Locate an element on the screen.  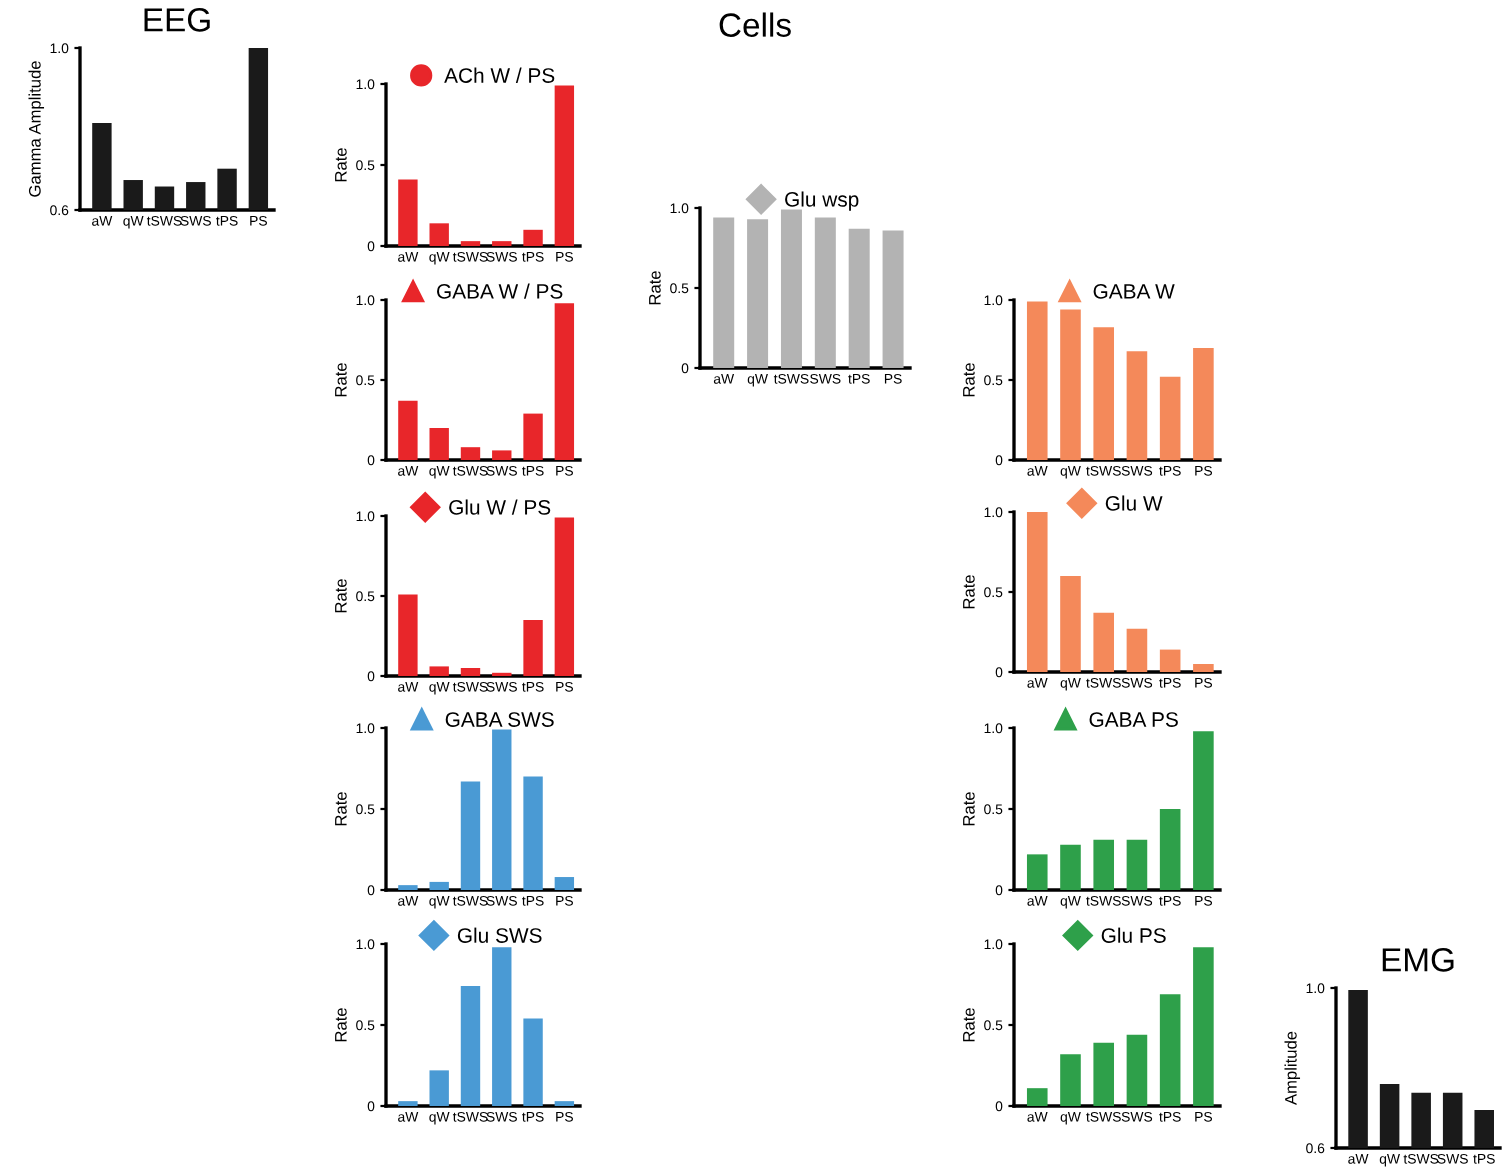
legend-label: Glu SWS is located at coordinates (499, 935).